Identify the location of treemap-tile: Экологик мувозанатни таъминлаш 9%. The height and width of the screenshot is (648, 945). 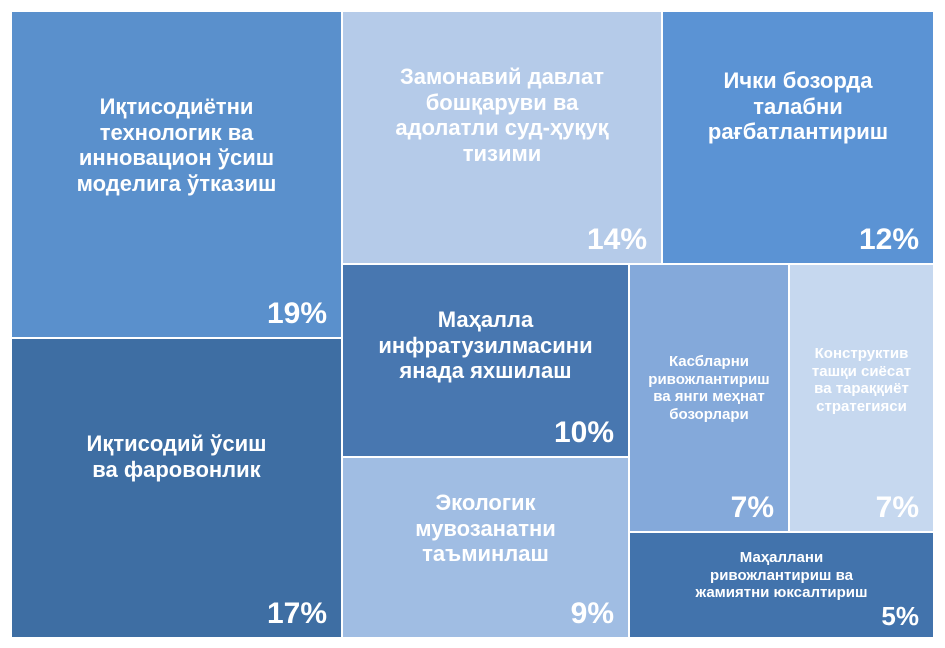
(485, 547).